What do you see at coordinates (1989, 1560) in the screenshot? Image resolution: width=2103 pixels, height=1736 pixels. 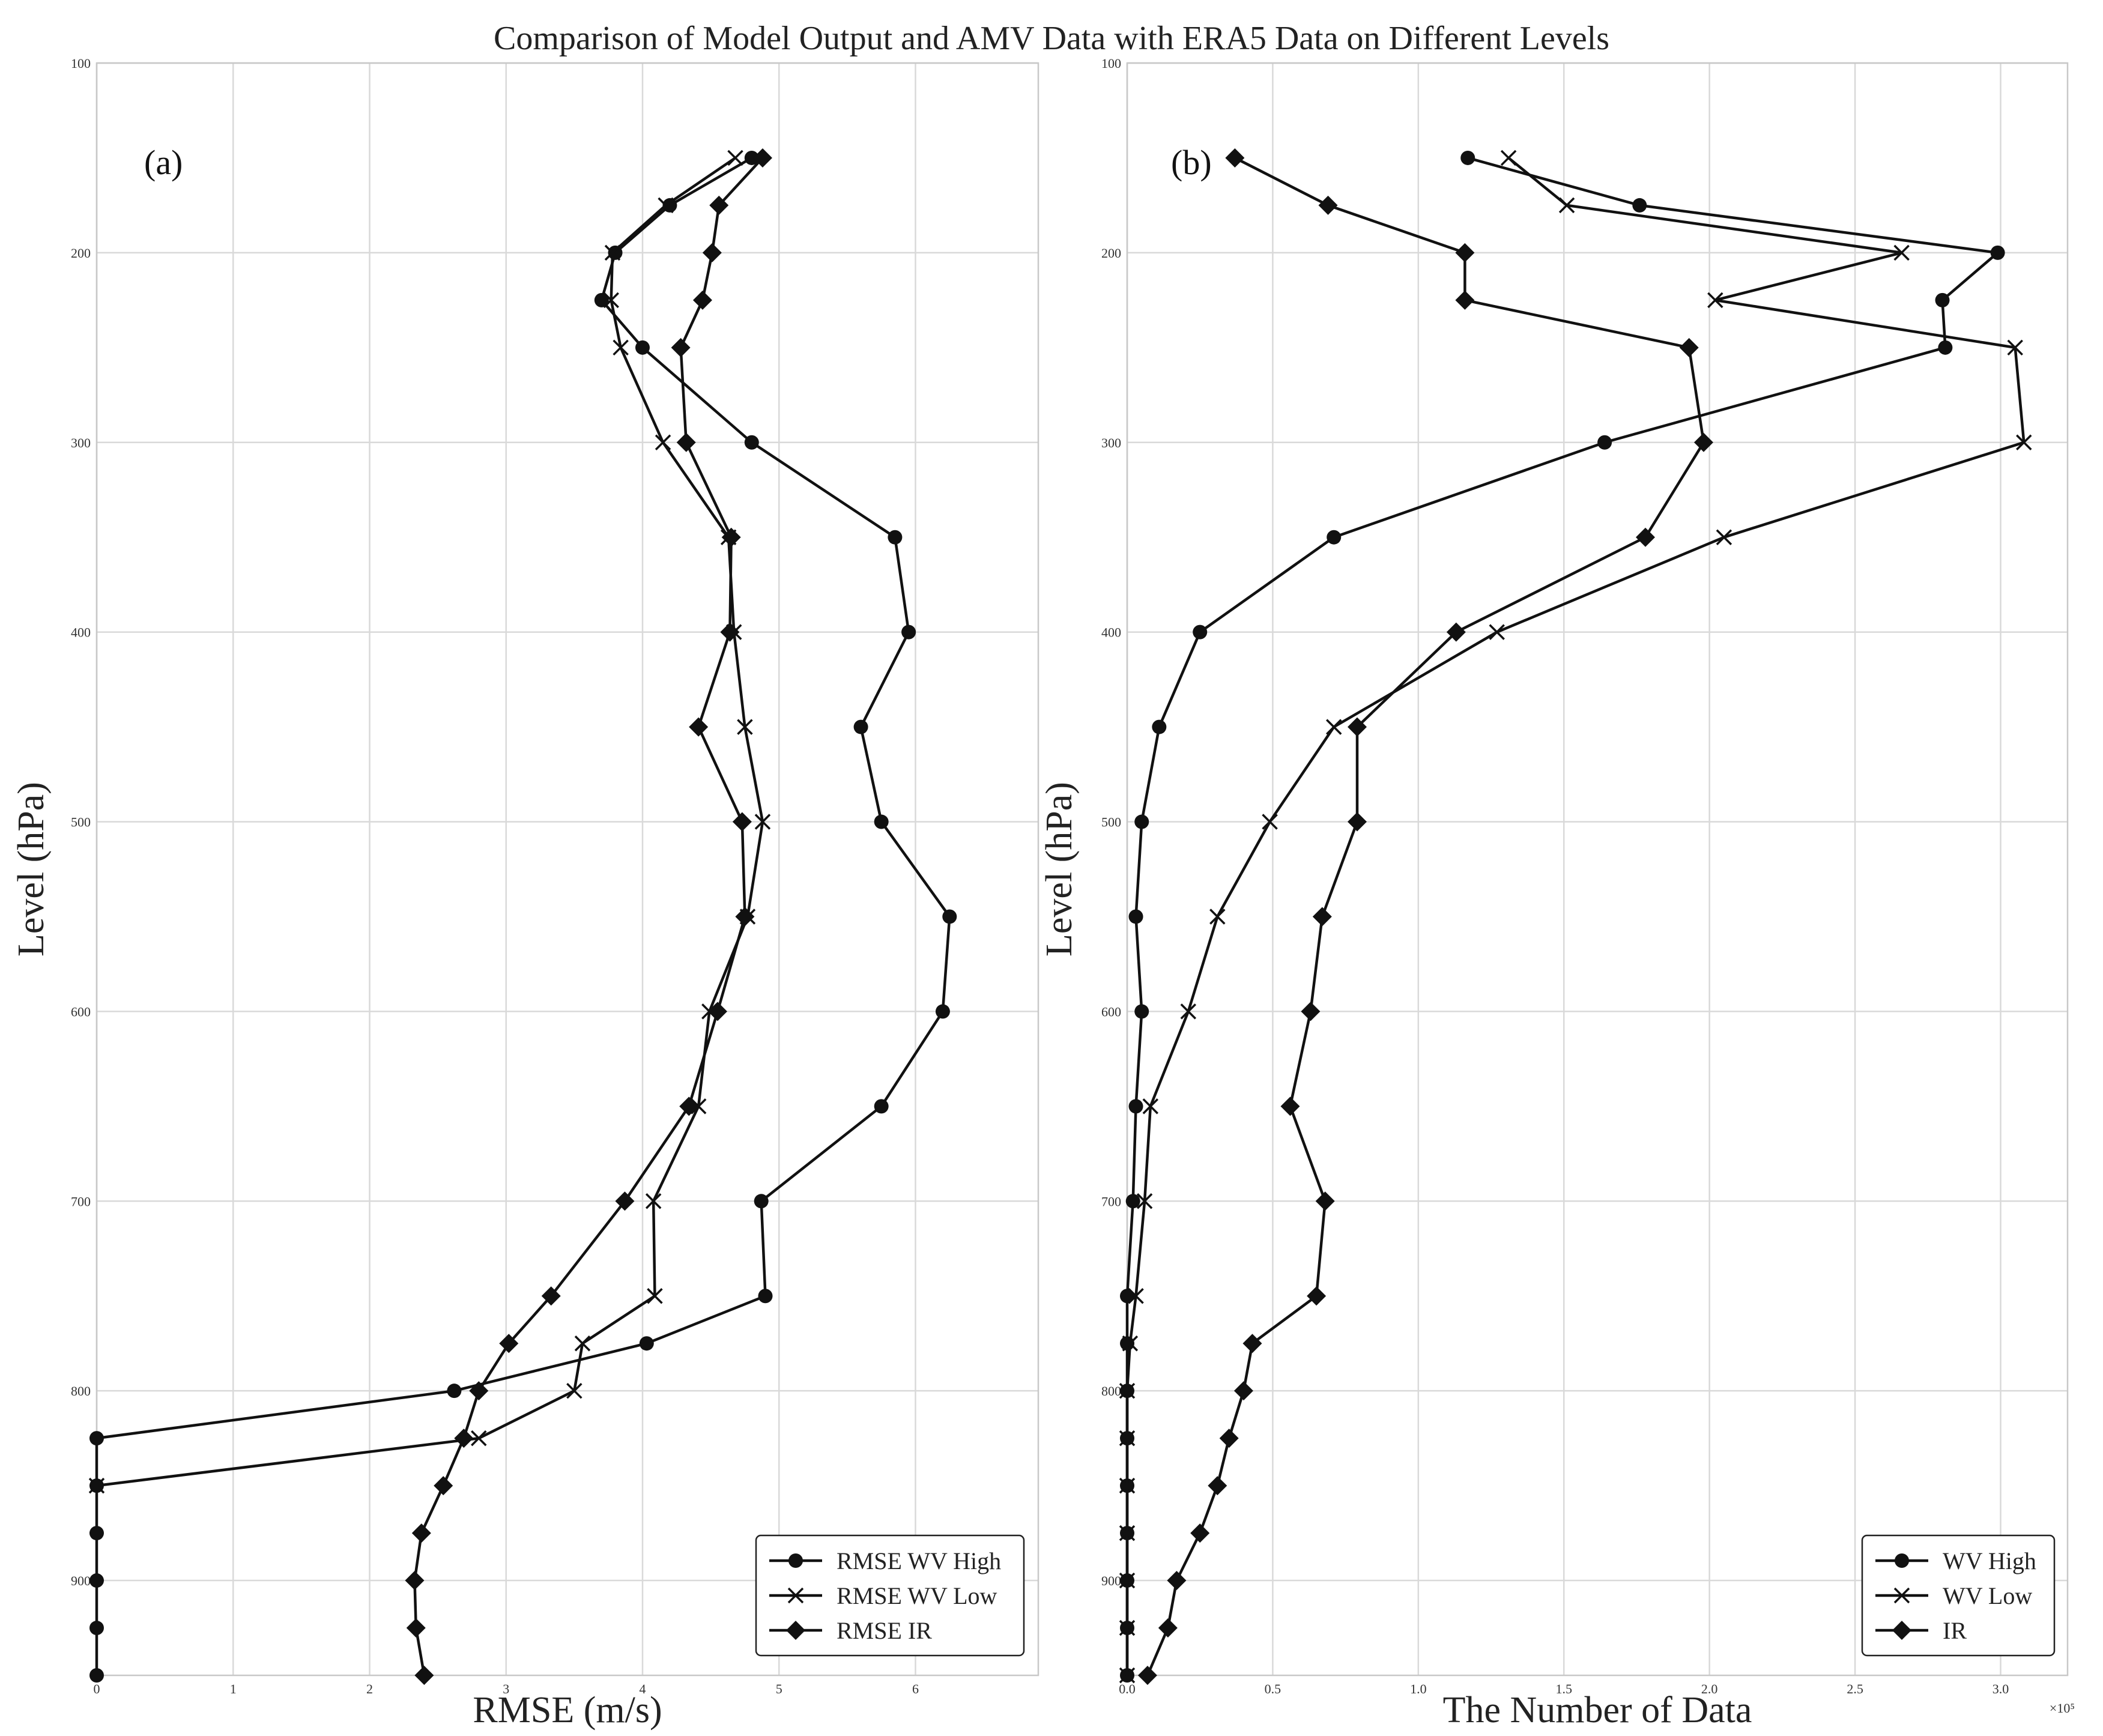 I see `legend-entry: WV High` at bounding box center [1989, 1560].